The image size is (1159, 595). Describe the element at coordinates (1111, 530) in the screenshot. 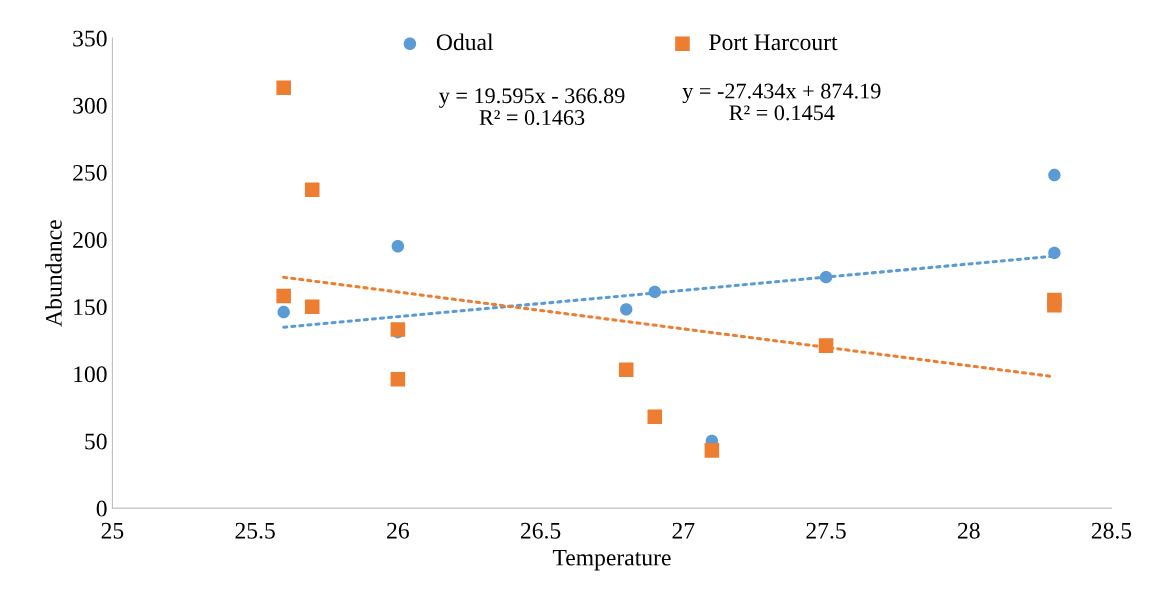

I see `x-tick-label: 28.5` at that location.